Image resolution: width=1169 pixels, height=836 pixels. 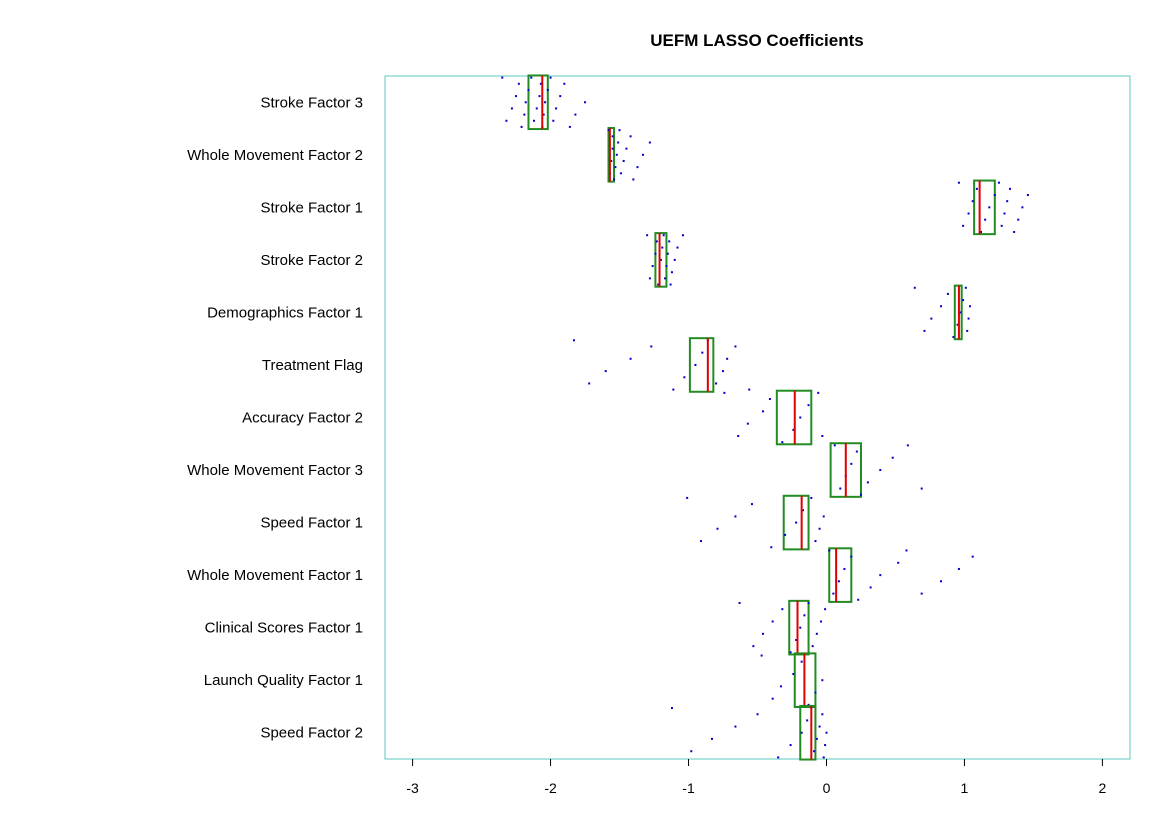 I want to click on category-label: Demographics Factor 1, so click(x=285, y=312).